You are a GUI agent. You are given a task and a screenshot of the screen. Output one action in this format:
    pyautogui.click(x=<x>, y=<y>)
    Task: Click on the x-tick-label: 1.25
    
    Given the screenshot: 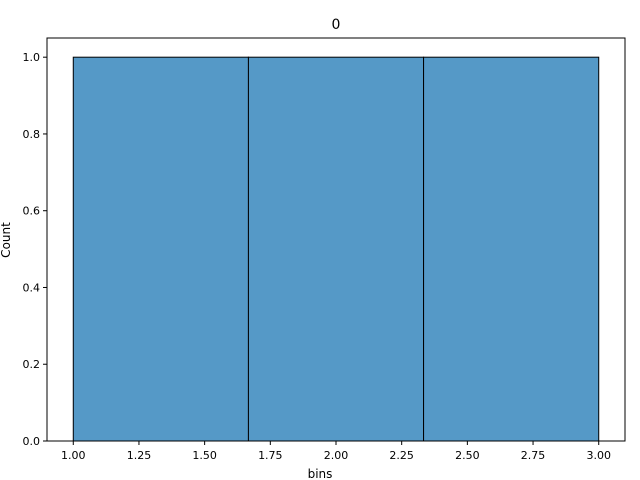 What is the action you would take?
    pyautogui.click(x=139, y=455)
    